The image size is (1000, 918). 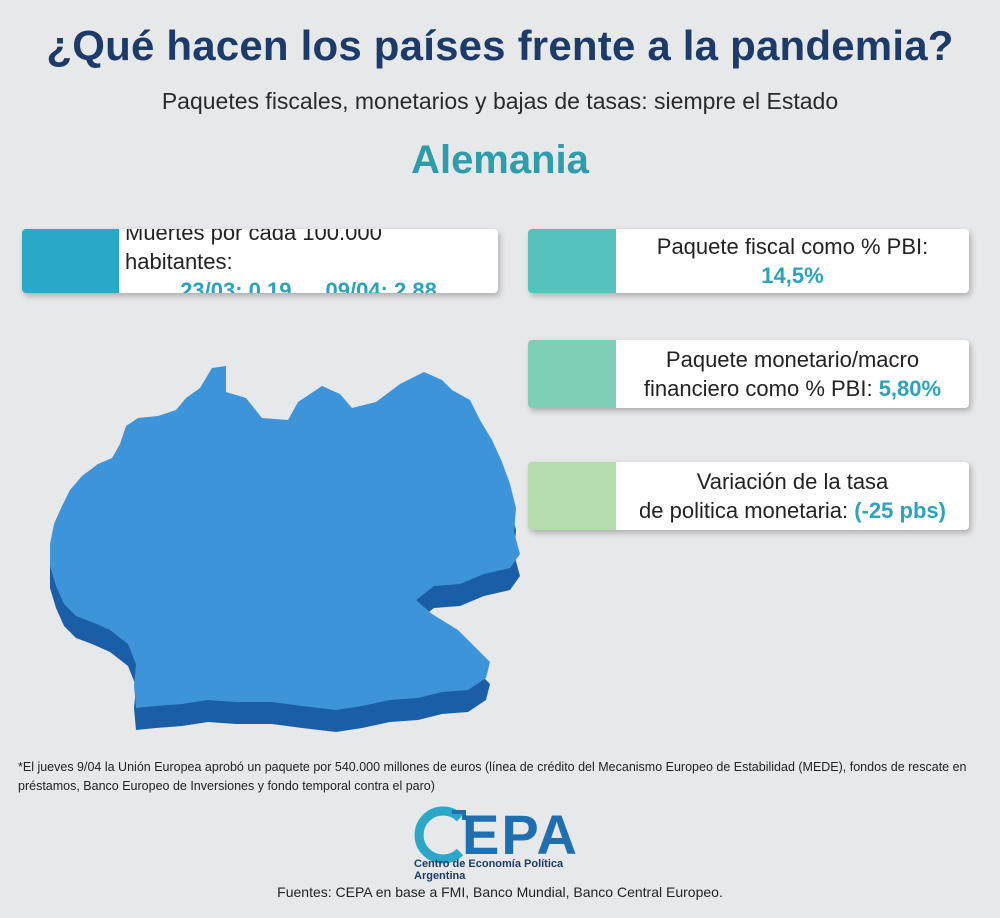 I want to click on rate-label-line2-wrap: de politica monetaria: (-25 pbs), so click(x=792, y=510).